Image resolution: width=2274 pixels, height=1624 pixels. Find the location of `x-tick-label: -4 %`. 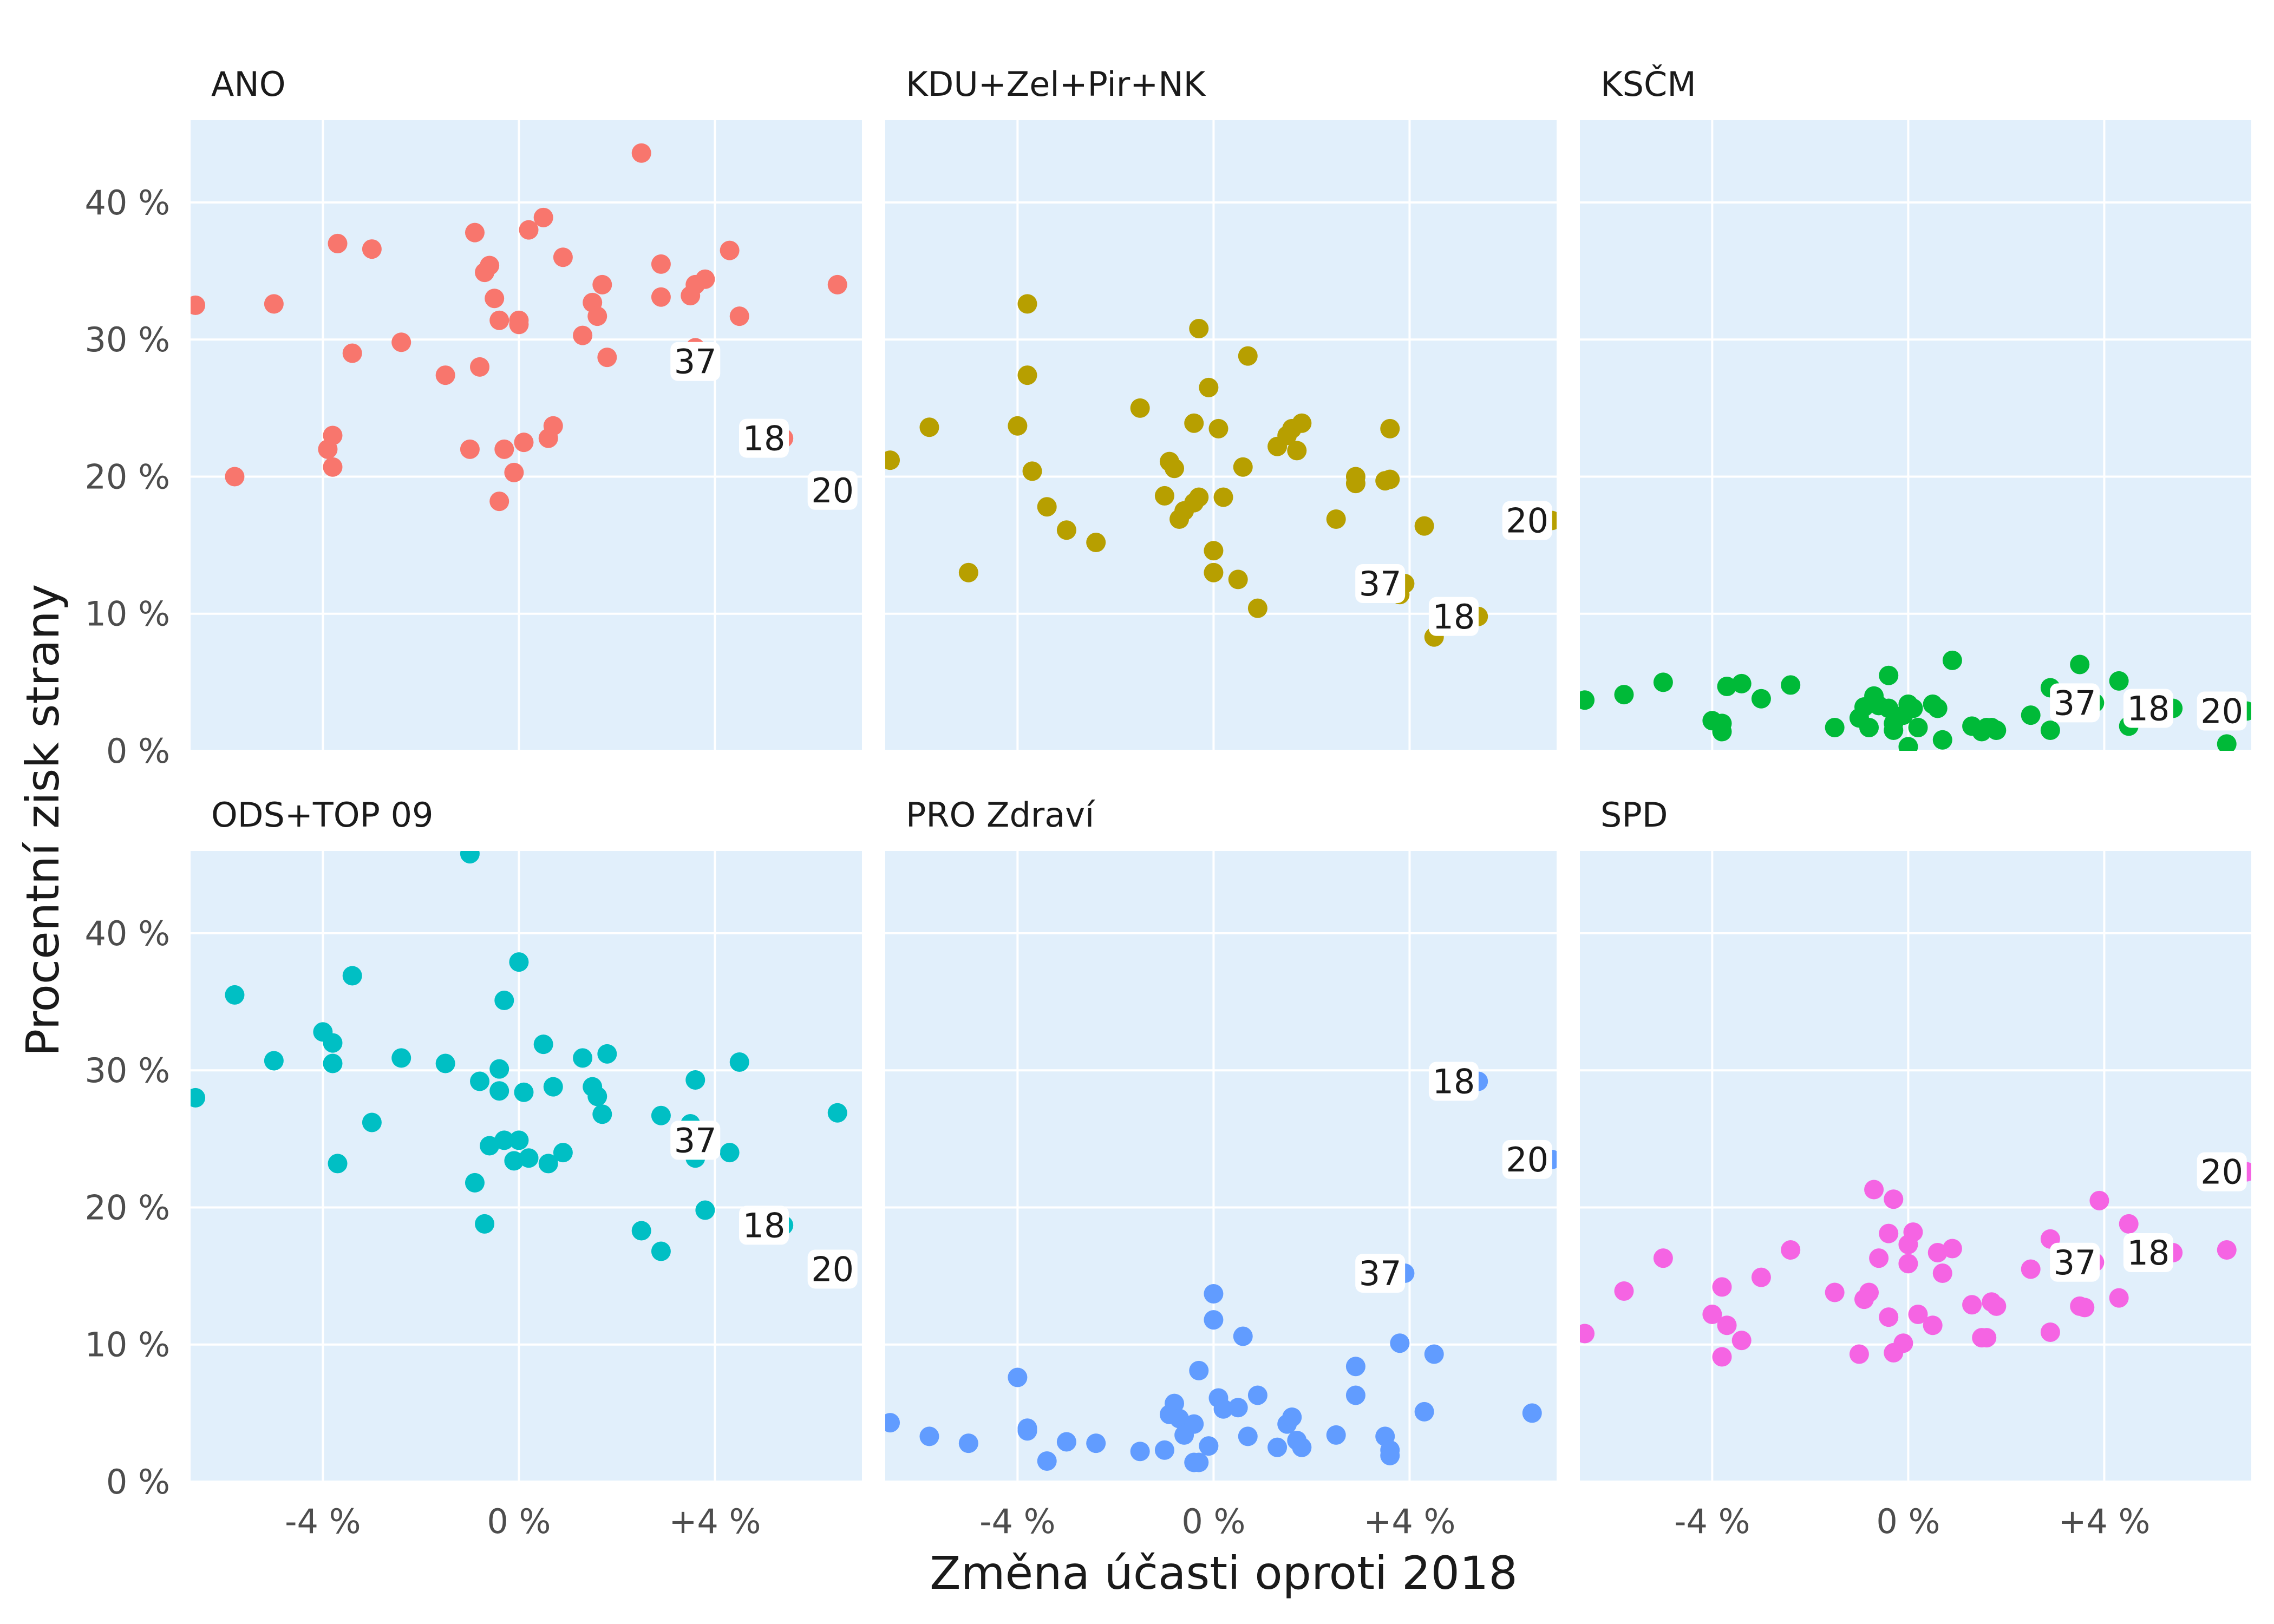

x-tick-label: -4 % is located at coordinates (323, 1521).